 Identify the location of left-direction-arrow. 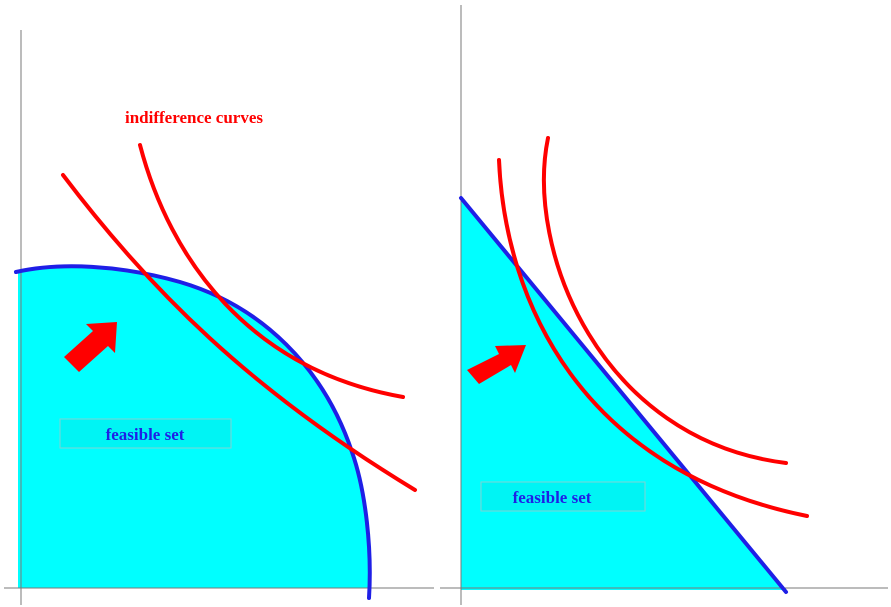
(90, 347).